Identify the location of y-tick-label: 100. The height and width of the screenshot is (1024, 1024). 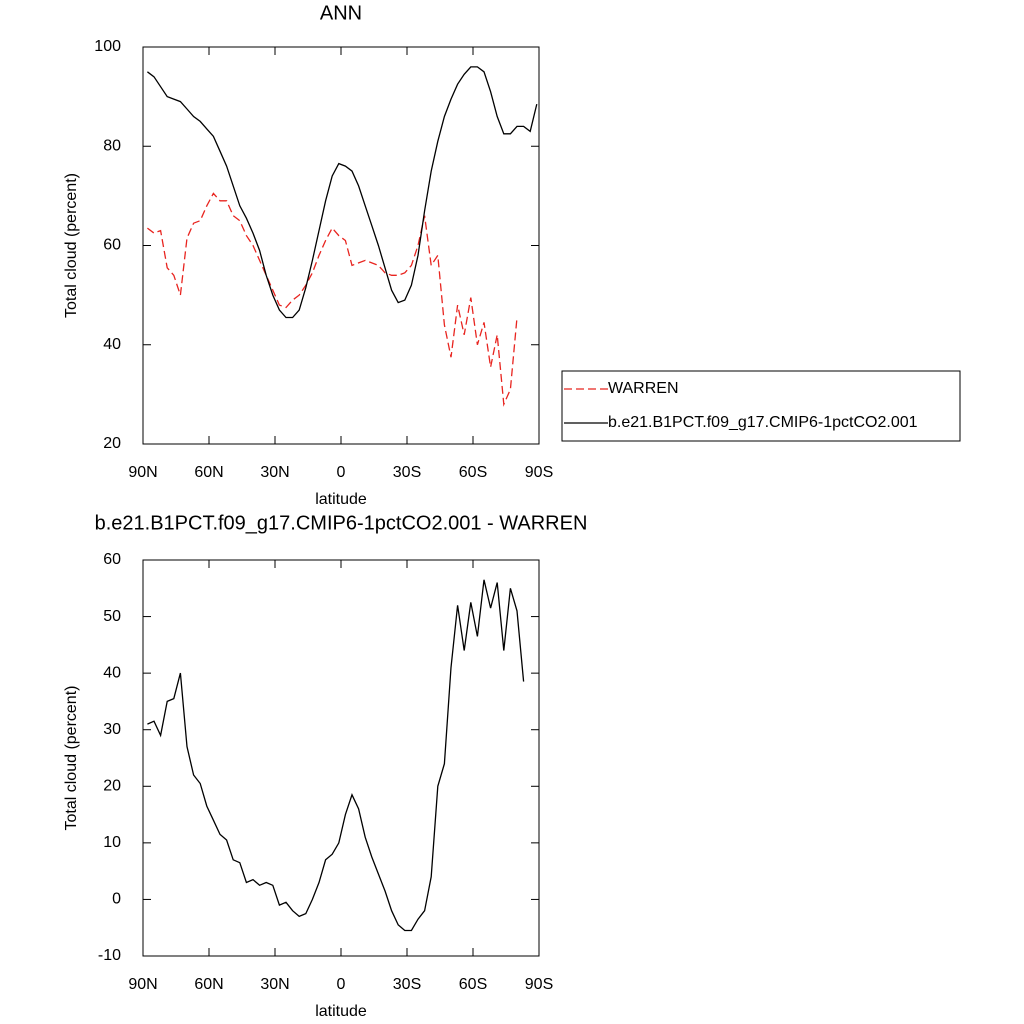
(107, 46).